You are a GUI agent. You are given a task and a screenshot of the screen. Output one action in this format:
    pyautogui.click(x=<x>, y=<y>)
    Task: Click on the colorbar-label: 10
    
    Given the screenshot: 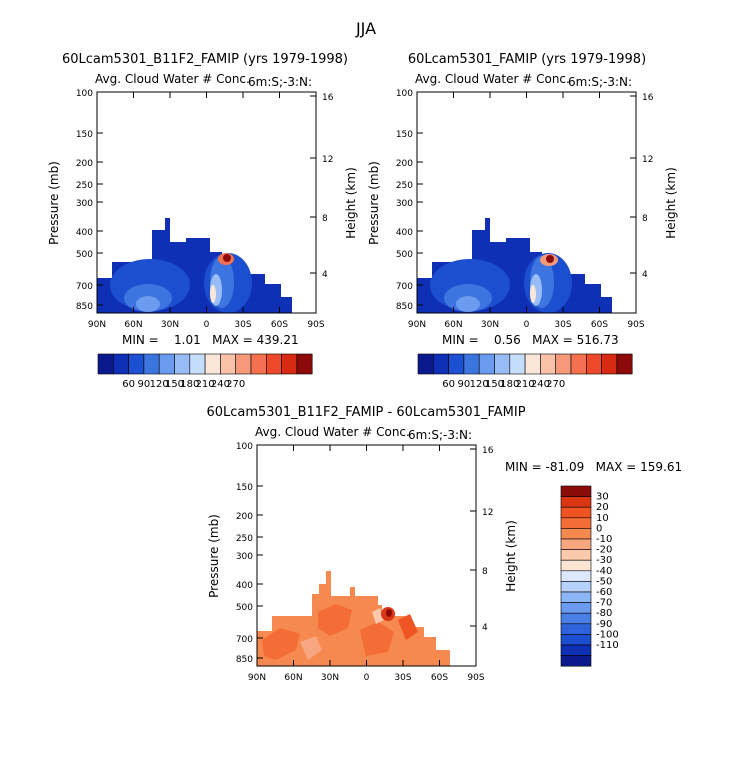 What is the action you would take?
    pyautogui.click(x=602, y=518)
    